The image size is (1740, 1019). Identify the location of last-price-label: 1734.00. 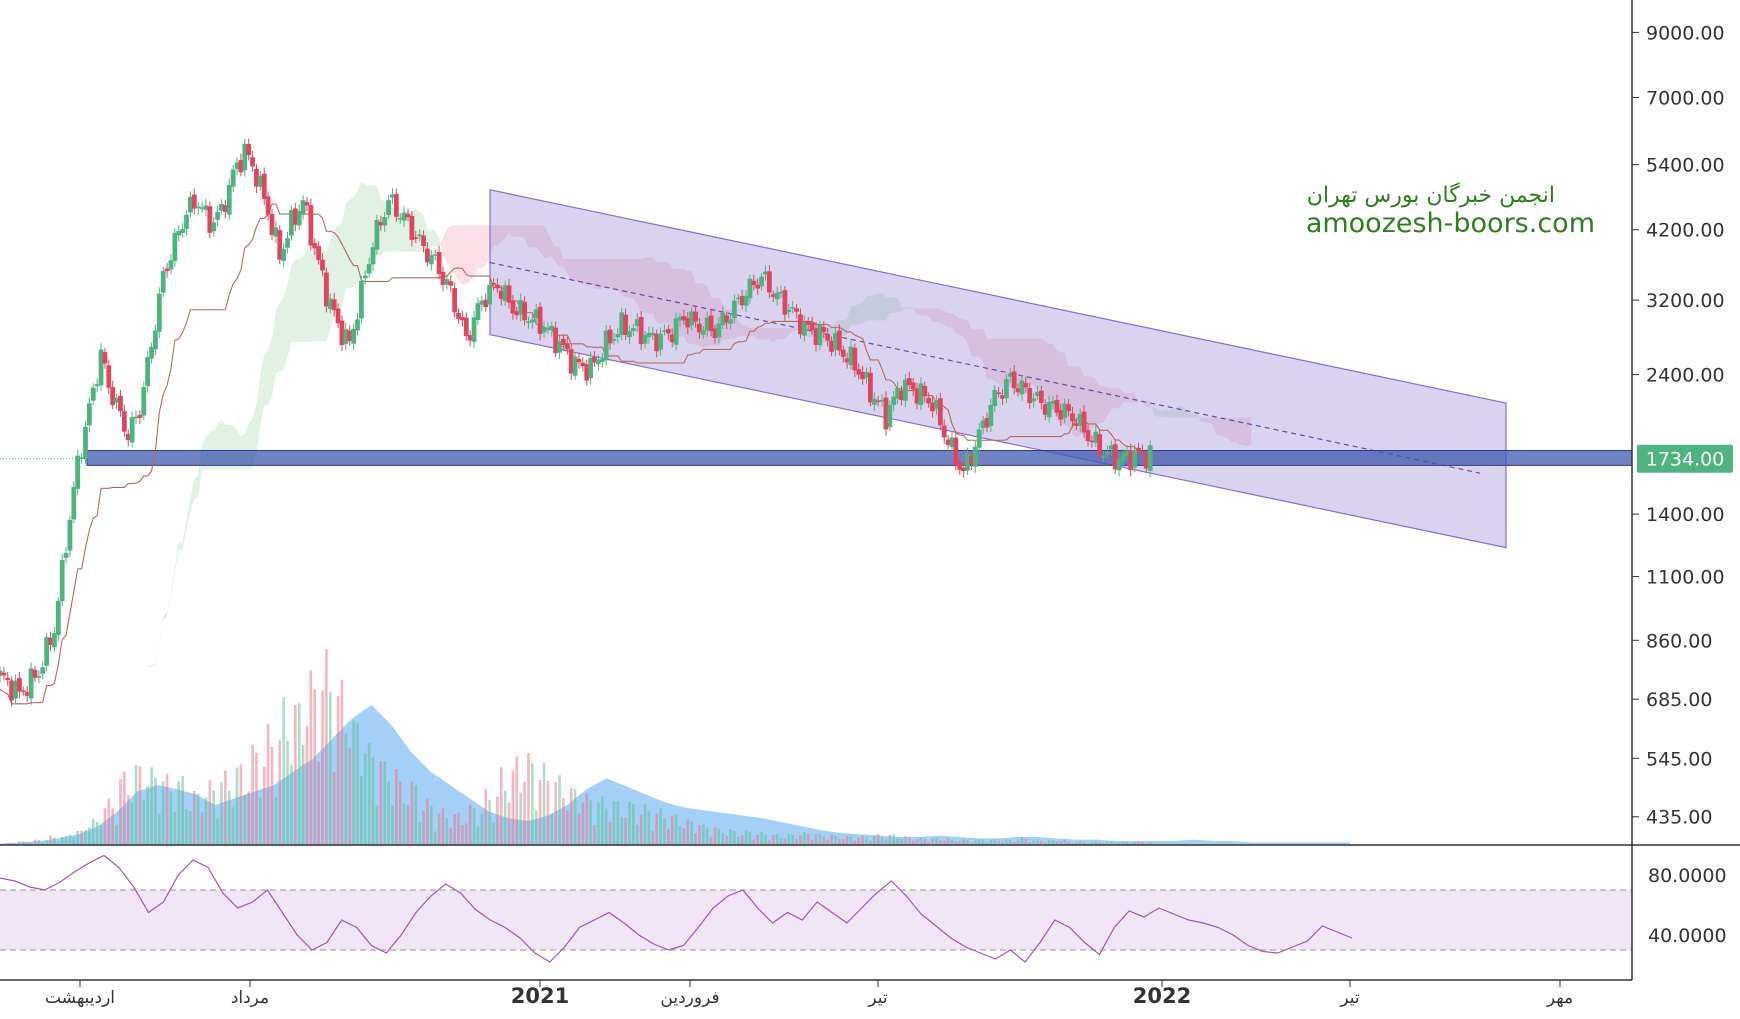
(1685, 460).